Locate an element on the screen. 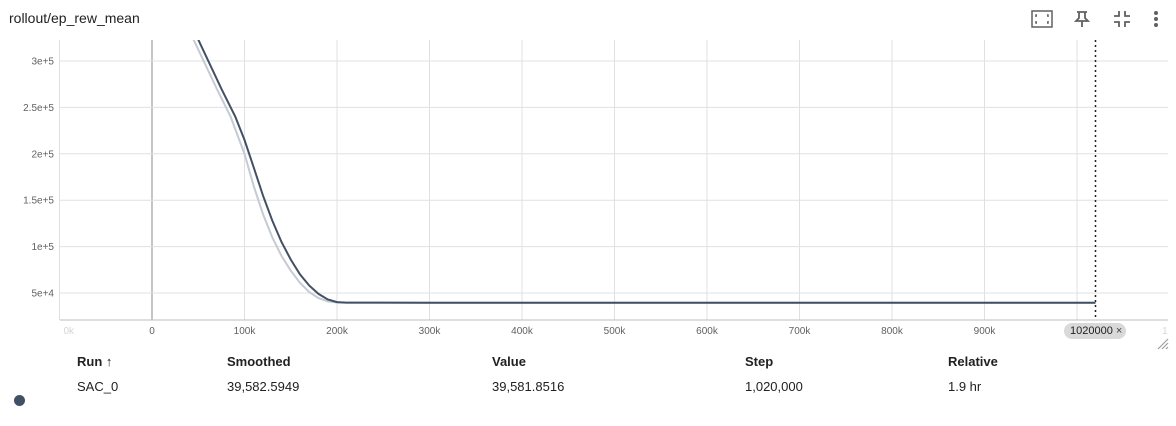  header-step: Step is located at coordinates (759, 361).